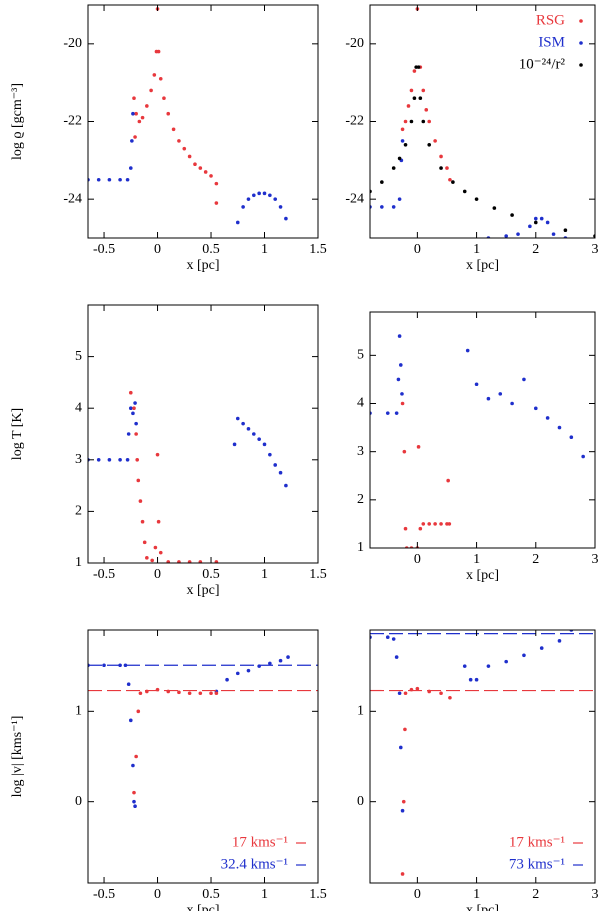  What do you see at coordinates (360, 403) in the screenshot?
I see `y-tick-label: 4` at bounding box center [360, 403].